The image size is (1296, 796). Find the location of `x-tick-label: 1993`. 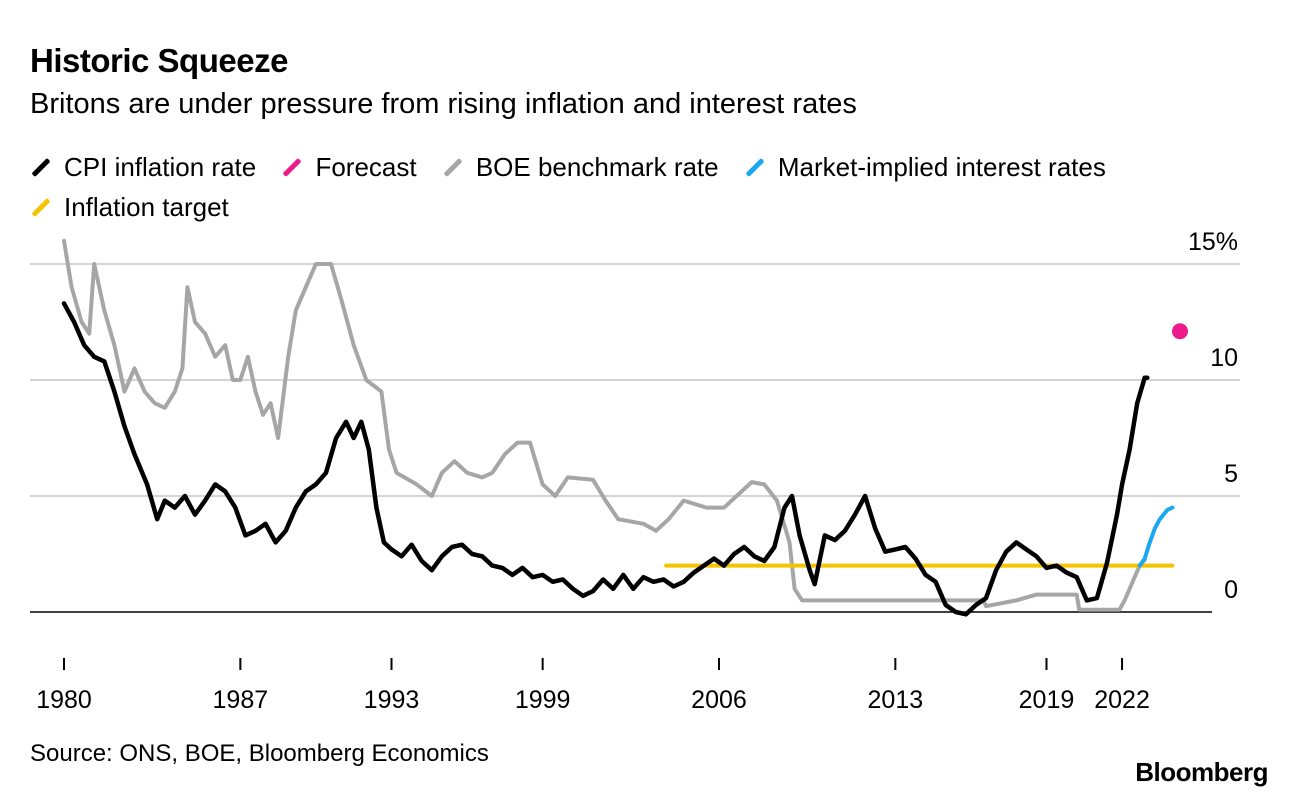

x-tick-label: 1993 is located at coordinates (392, 700).